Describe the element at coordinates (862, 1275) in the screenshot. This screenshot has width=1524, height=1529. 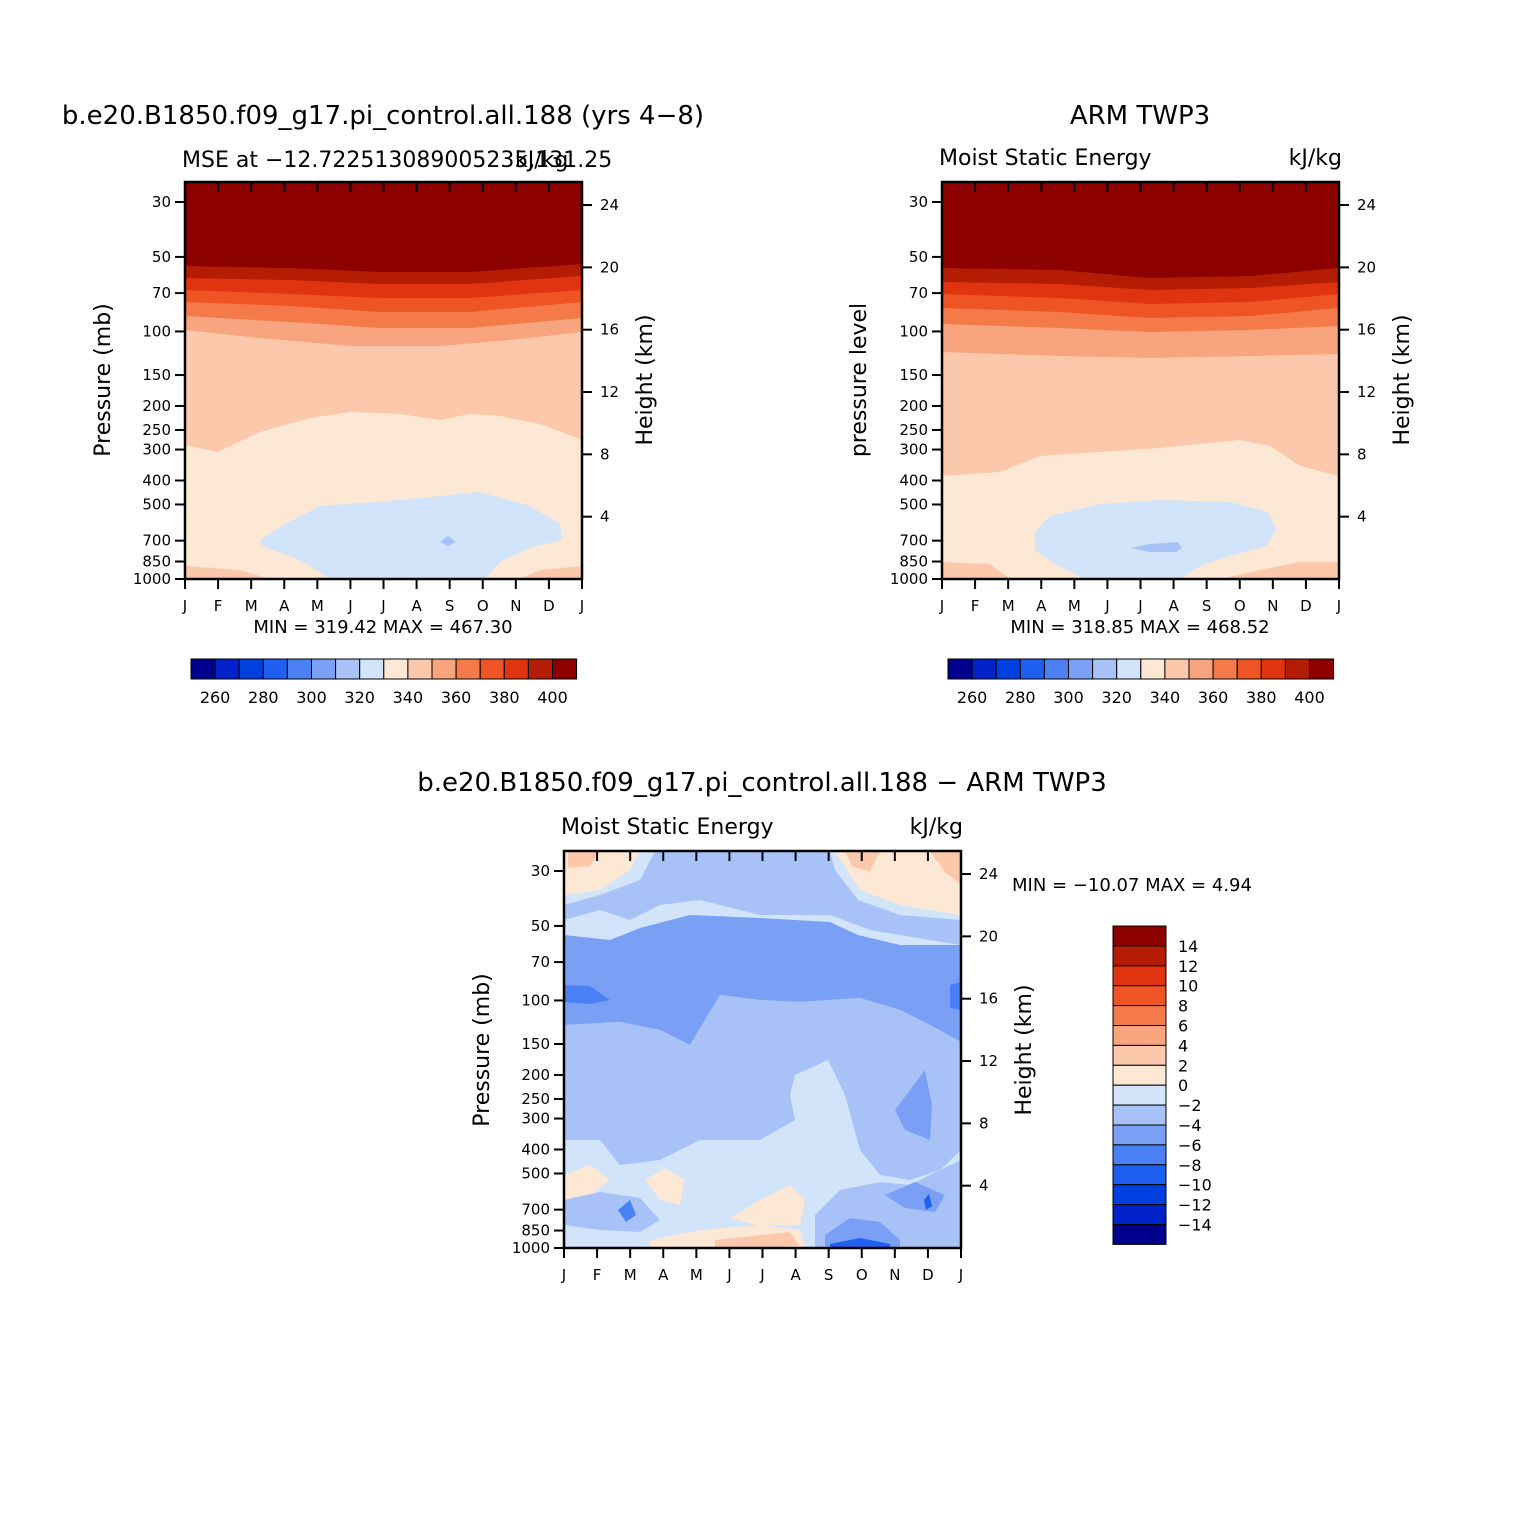
I see `month-tick-label: O` at that location.